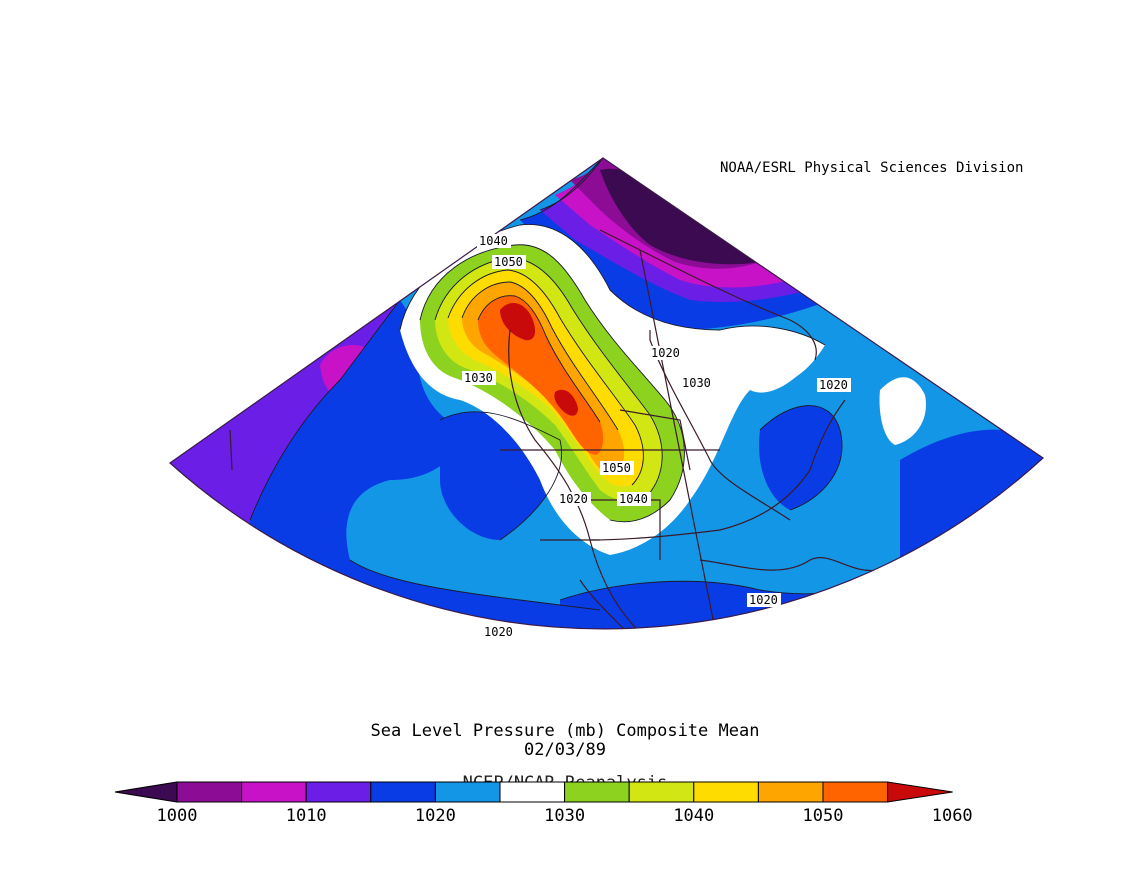 This screenshot has width=1130, height=874. Describe the element at coordinates (872, 168) in the screenshot. I see `credit-text: NOAA/ESRL Physical Sciences Division` at that location.